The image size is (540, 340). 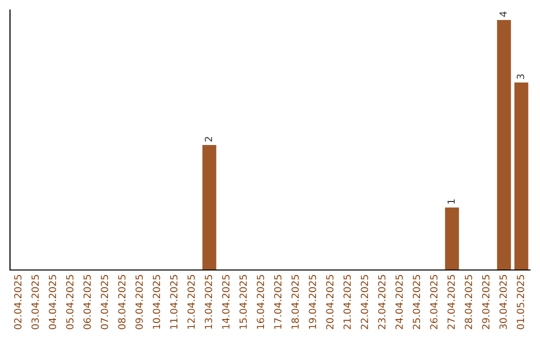 What do you see at coordinates (35, 302) in the screenshot?
I see `x-tick-label: 03.04.2025` at bounding box center [35, 302].